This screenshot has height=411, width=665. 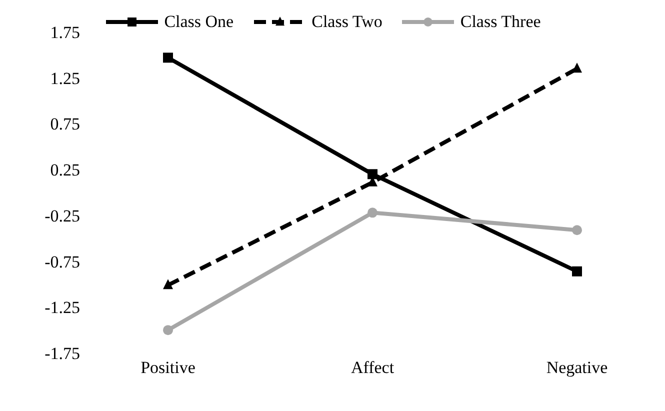 What do you see at coordinates (65, 78) in the screenshot?
I see `y-tick-label: 1.25` at bounding box center [65, 78].